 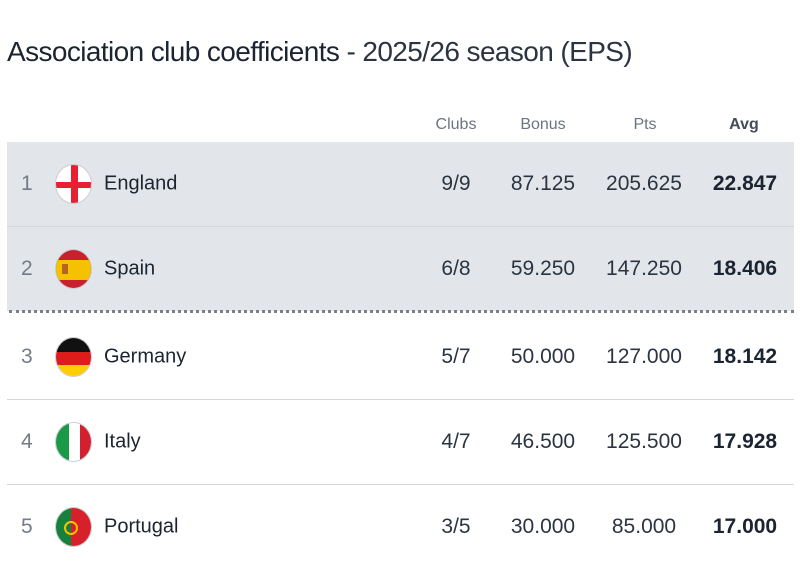 What do you see at coordinates (400, 269) in the screenshot?
I see `table-row-spain: 2 Spain 6/8 59.250 147.250 18.406` at bounding box center [400, 269].